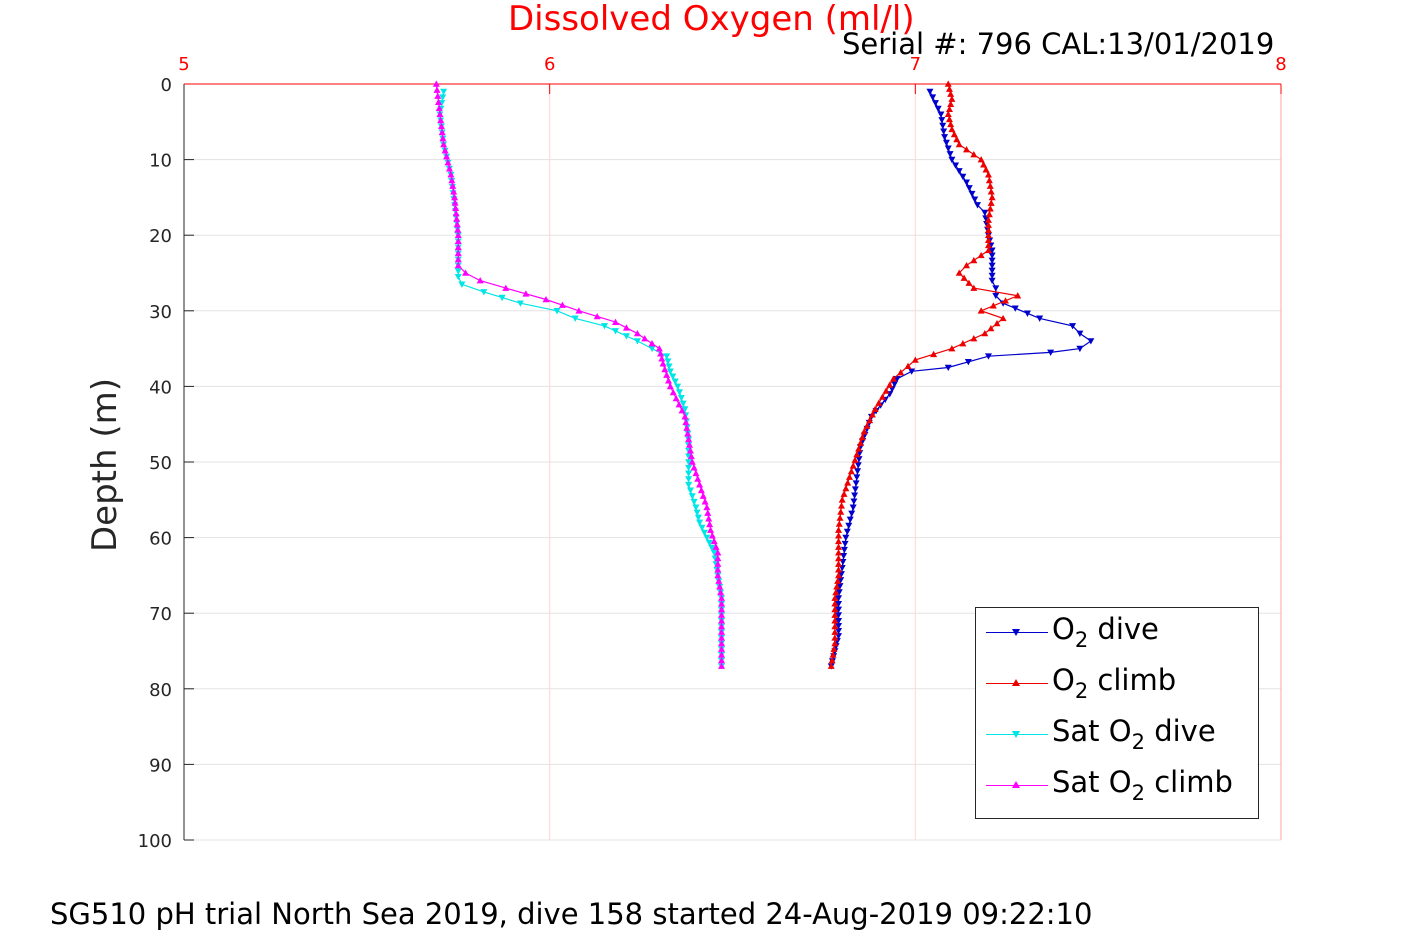 The image size is (1417, 945). What do you see at coordinates (925, 375) in the screenshot?
I see `series-line-o2-climb` at bounding box center [925, 375].